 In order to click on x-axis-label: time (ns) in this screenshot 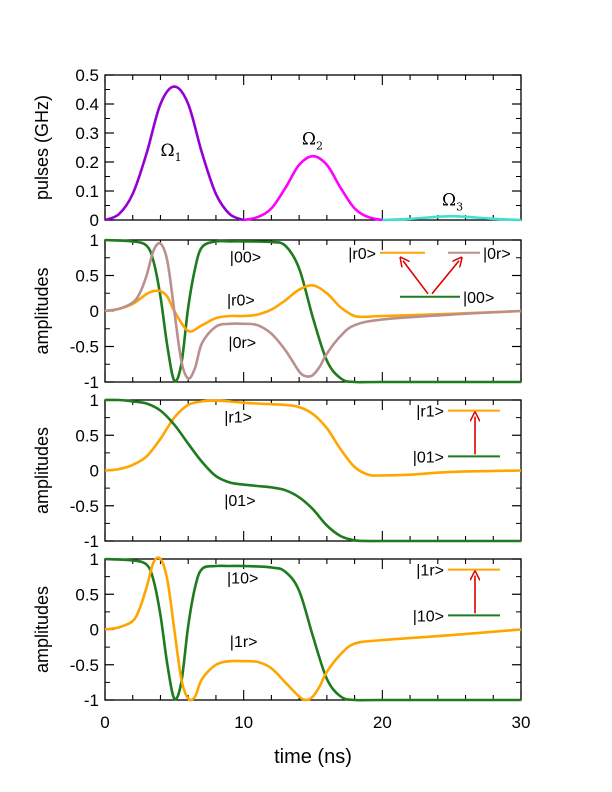, I will do `click(313, 757)`.